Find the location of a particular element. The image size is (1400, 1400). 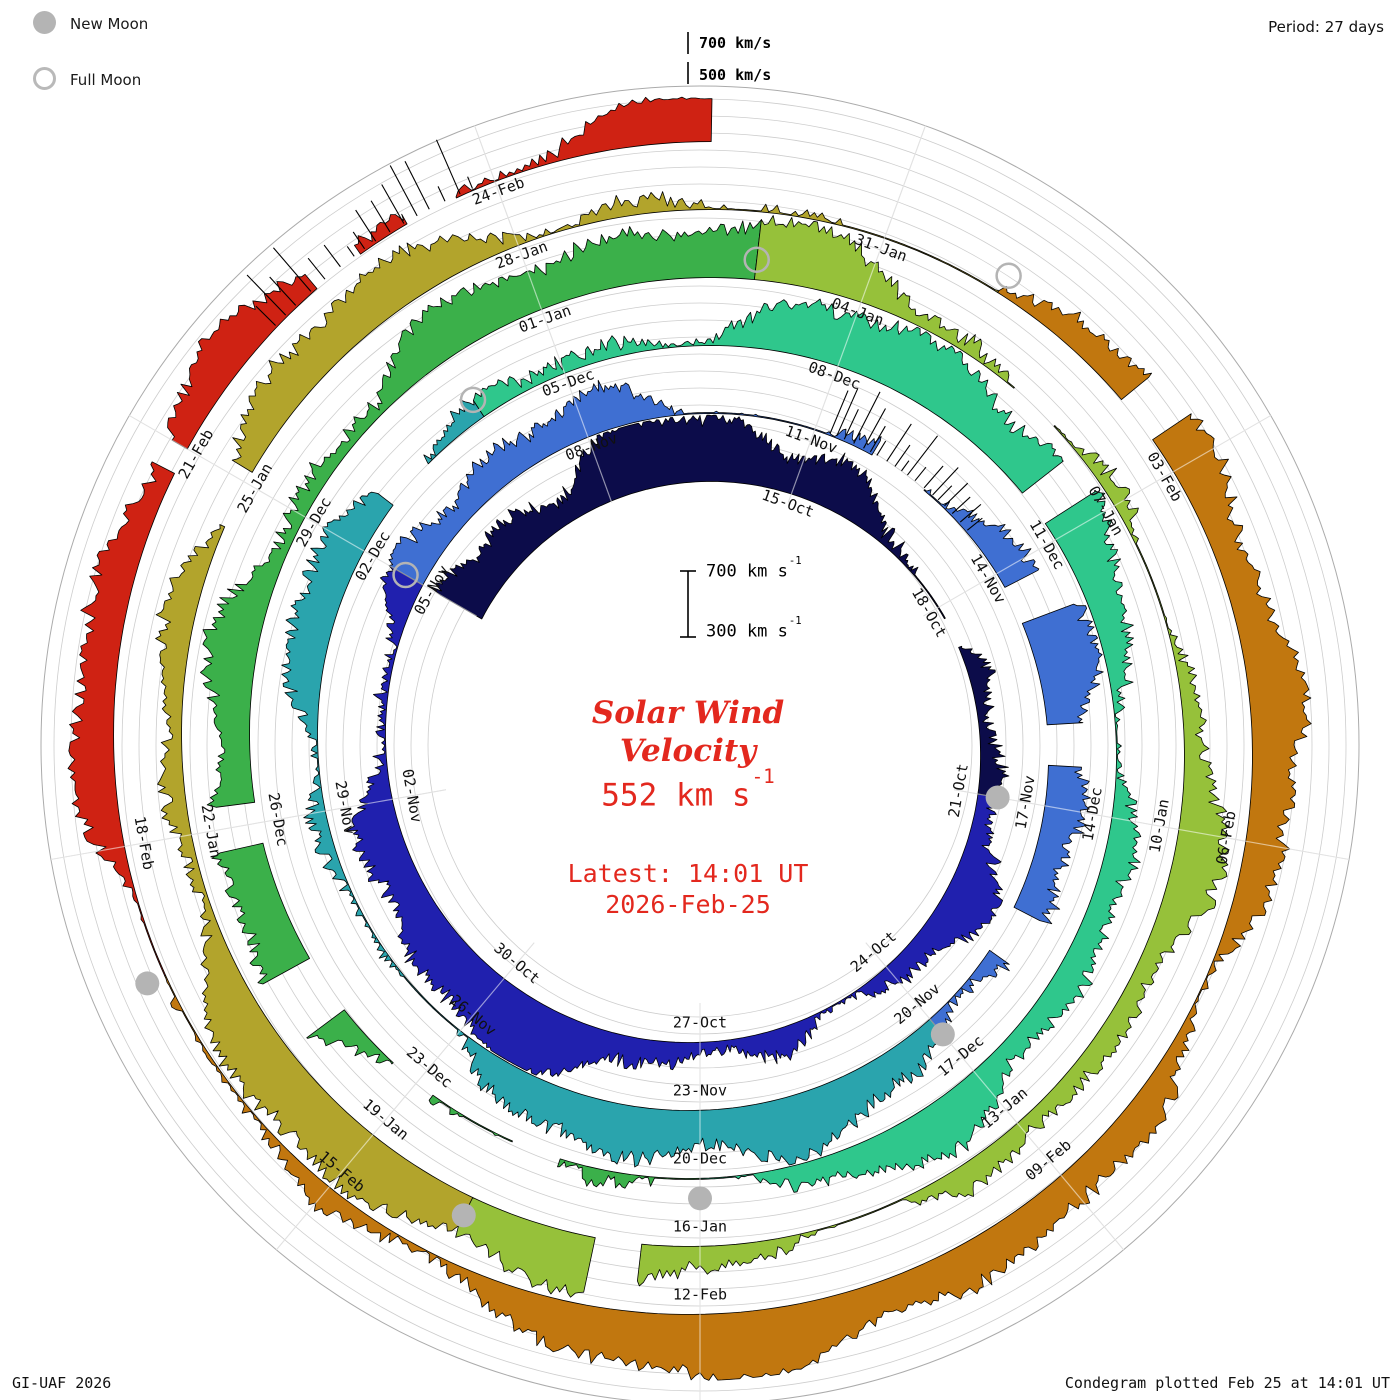

scalebar-bottom-label: 300 km s-1 is located at coordinates (754, 628).